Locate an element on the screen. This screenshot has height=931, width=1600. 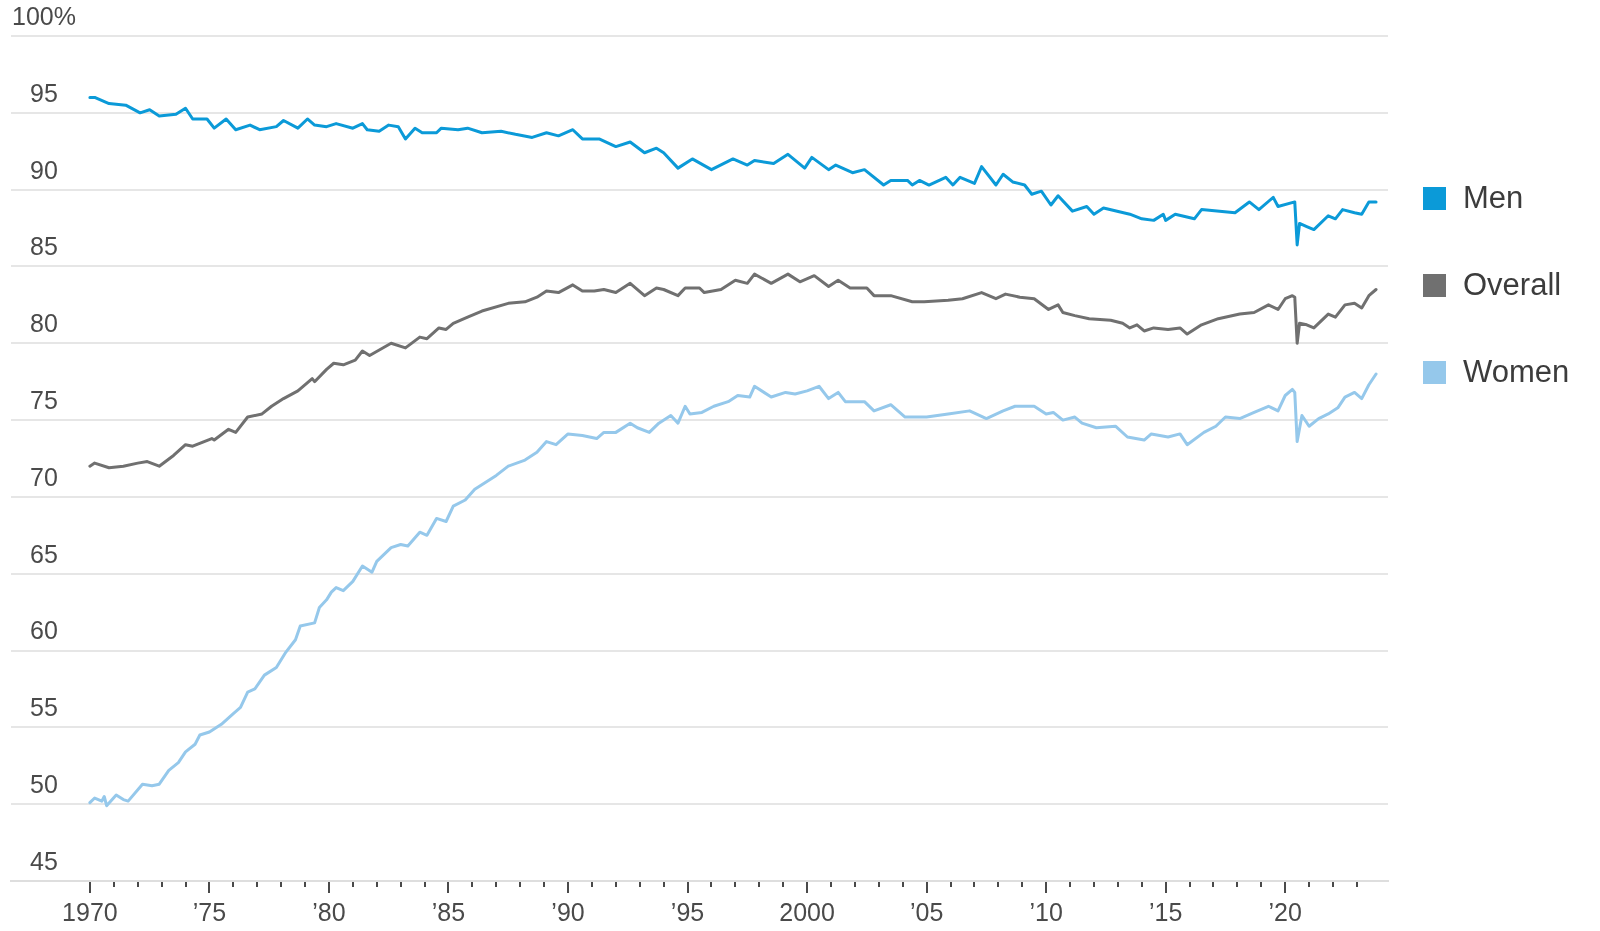
x-tick-label: ’80 is located at coordinates (329, 911).